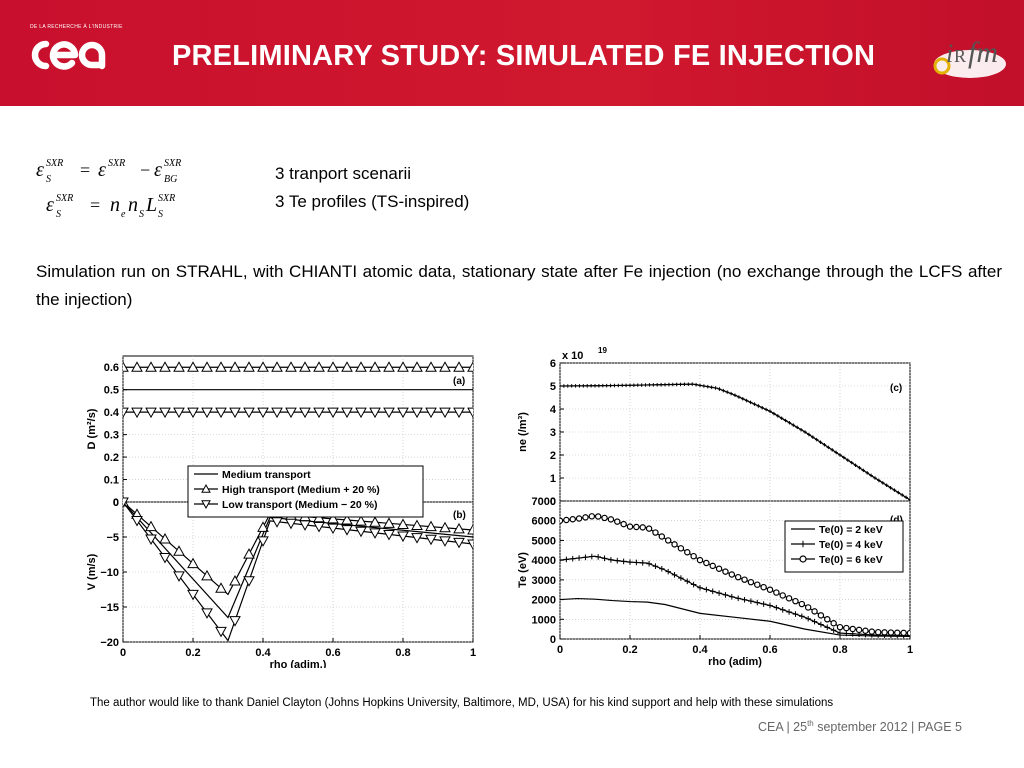 Image resolution: width=1024 pixels, height=768 pixels. I want to click on legend: Te(0) = 2 keV Te(0) = 4 keV Te(0) = 6 keV, so click(844, 546).